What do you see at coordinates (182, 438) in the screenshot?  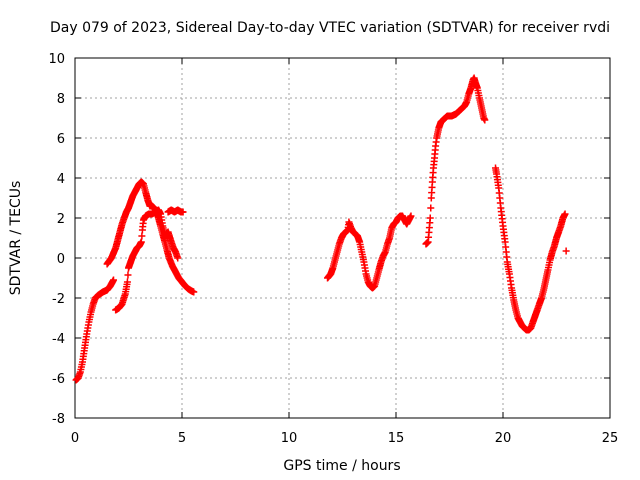 I see `x-tick-label: 5` at bounding box center [182, 438].